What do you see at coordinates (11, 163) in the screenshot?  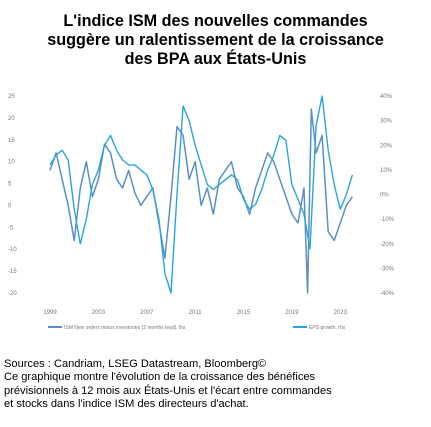 I see `left-tick-label: 10` at bounding box center [11, 163].